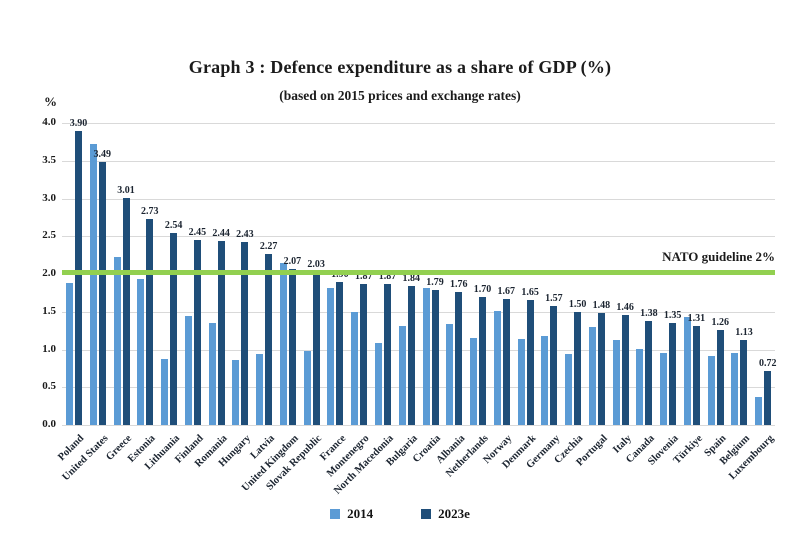 This screenshot has height=533, width=800. What do you see at coordinates (49, 122) in the screenshot?
I see `y-tick-4.0: 4.0` at bounding box center [49, 122].